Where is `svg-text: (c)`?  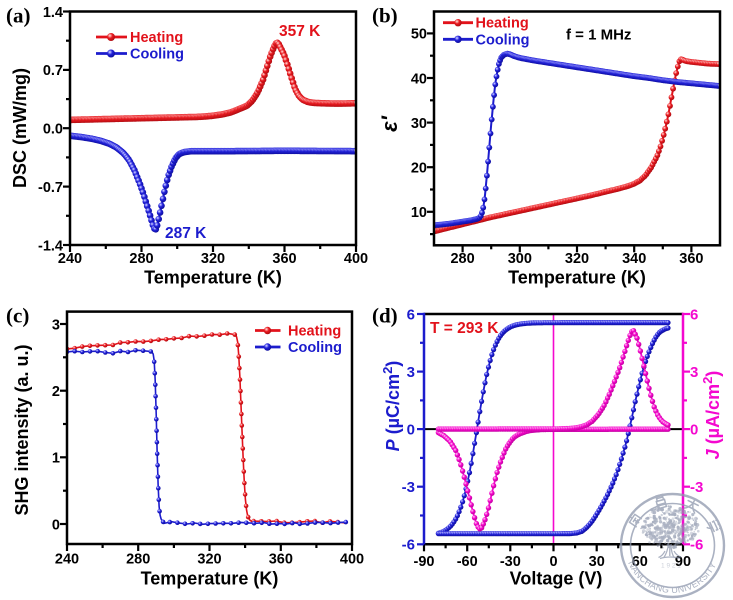 svg-text: (c) is located at coordinates (17, 316).